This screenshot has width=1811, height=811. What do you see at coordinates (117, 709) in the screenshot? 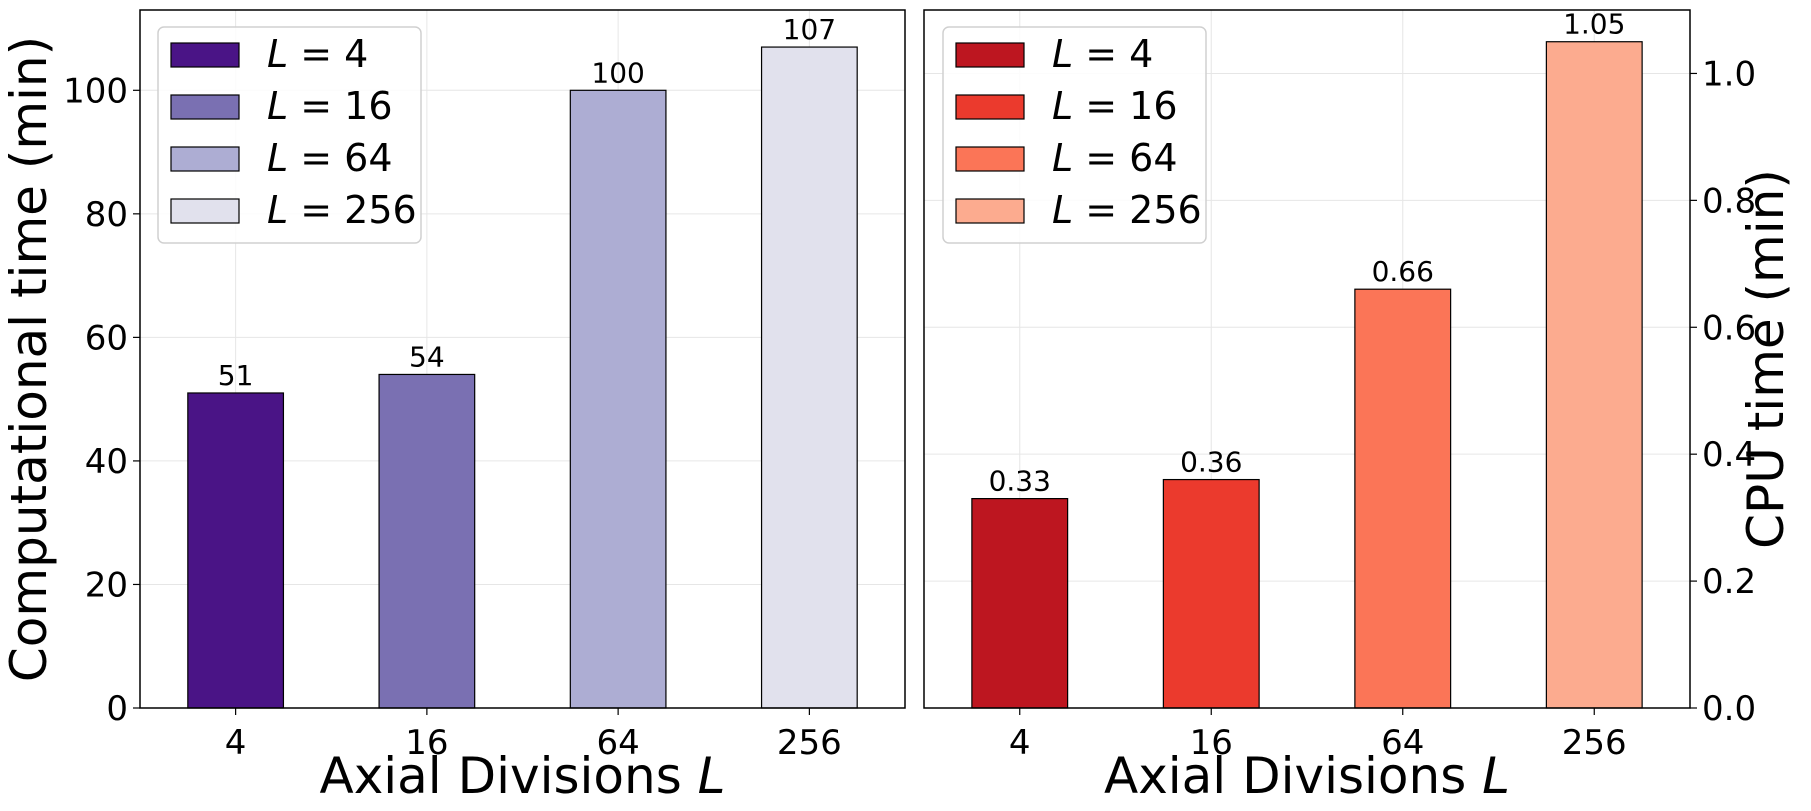
I see `y-tick-label: 0` at bounding box center [117, 709].